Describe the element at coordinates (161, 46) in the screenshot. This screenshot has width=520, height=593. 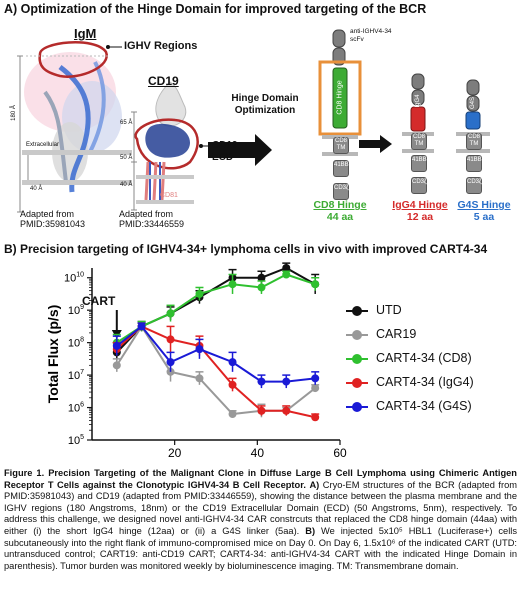
I see `ighv-regions-label: IGHV Regions` at that location.